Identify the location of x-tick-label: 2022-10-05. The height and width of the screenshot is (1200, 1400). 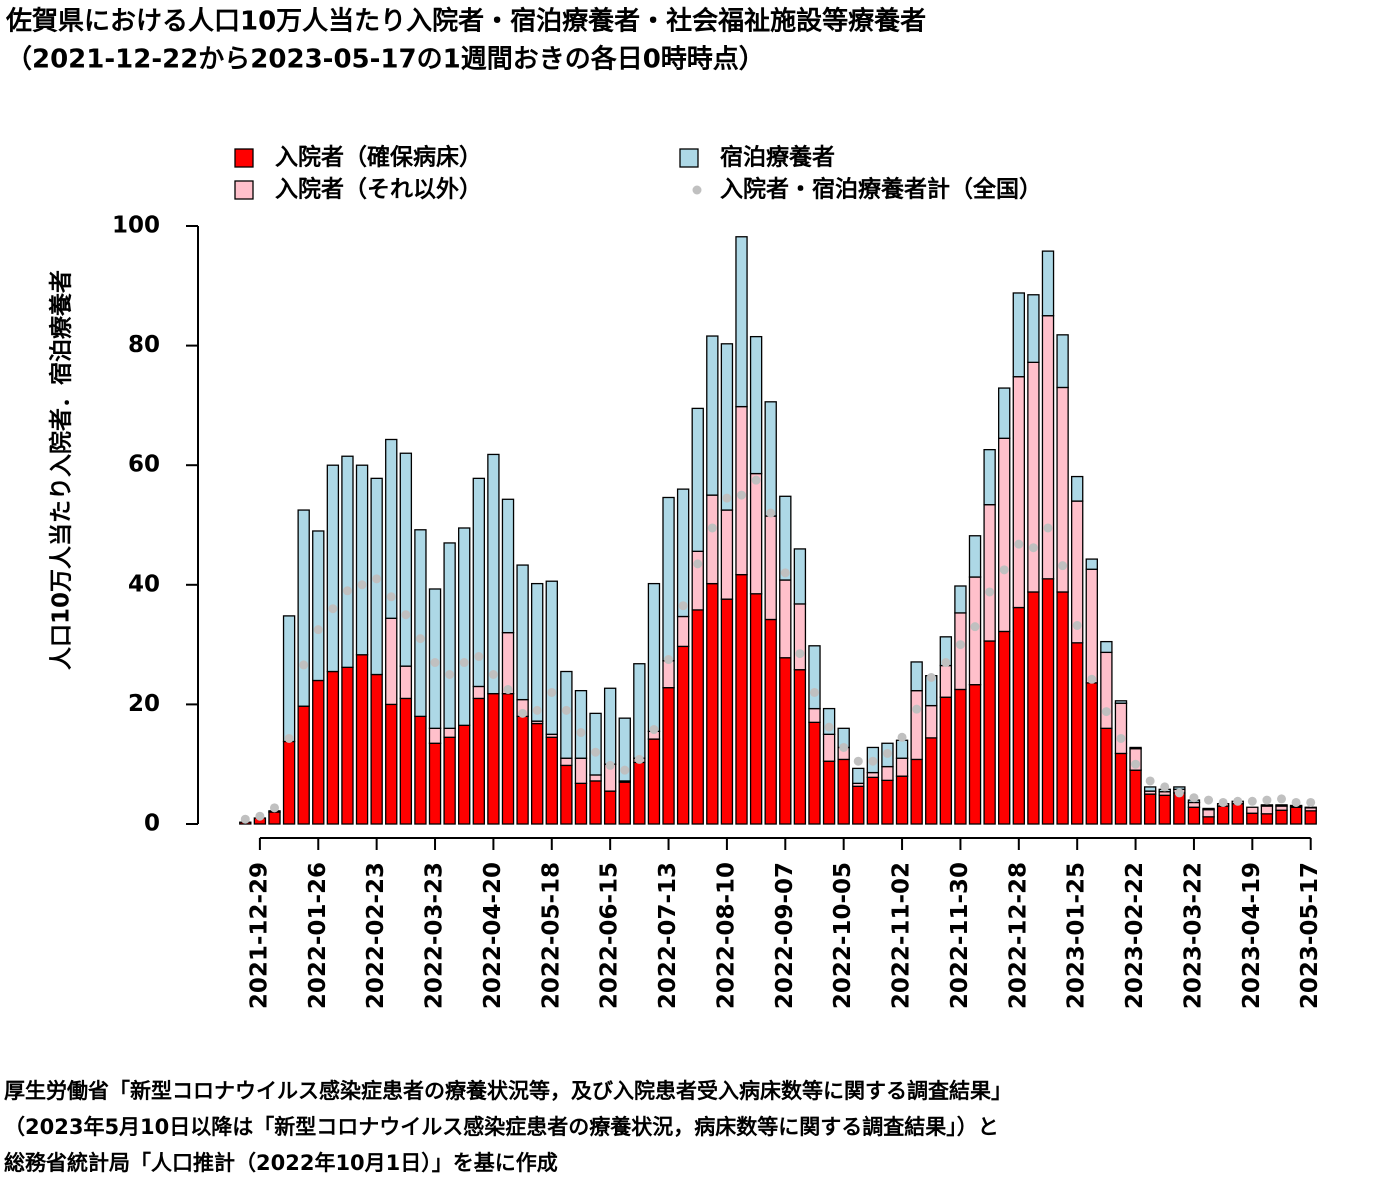
(843, 935).